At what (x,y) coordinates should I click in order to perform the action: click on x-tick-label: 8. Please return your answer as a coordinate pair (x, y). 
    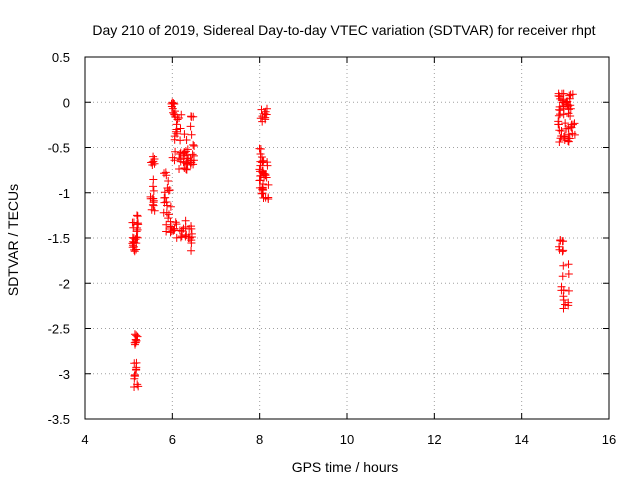
    Looking at the image, I should click on (259, 439).